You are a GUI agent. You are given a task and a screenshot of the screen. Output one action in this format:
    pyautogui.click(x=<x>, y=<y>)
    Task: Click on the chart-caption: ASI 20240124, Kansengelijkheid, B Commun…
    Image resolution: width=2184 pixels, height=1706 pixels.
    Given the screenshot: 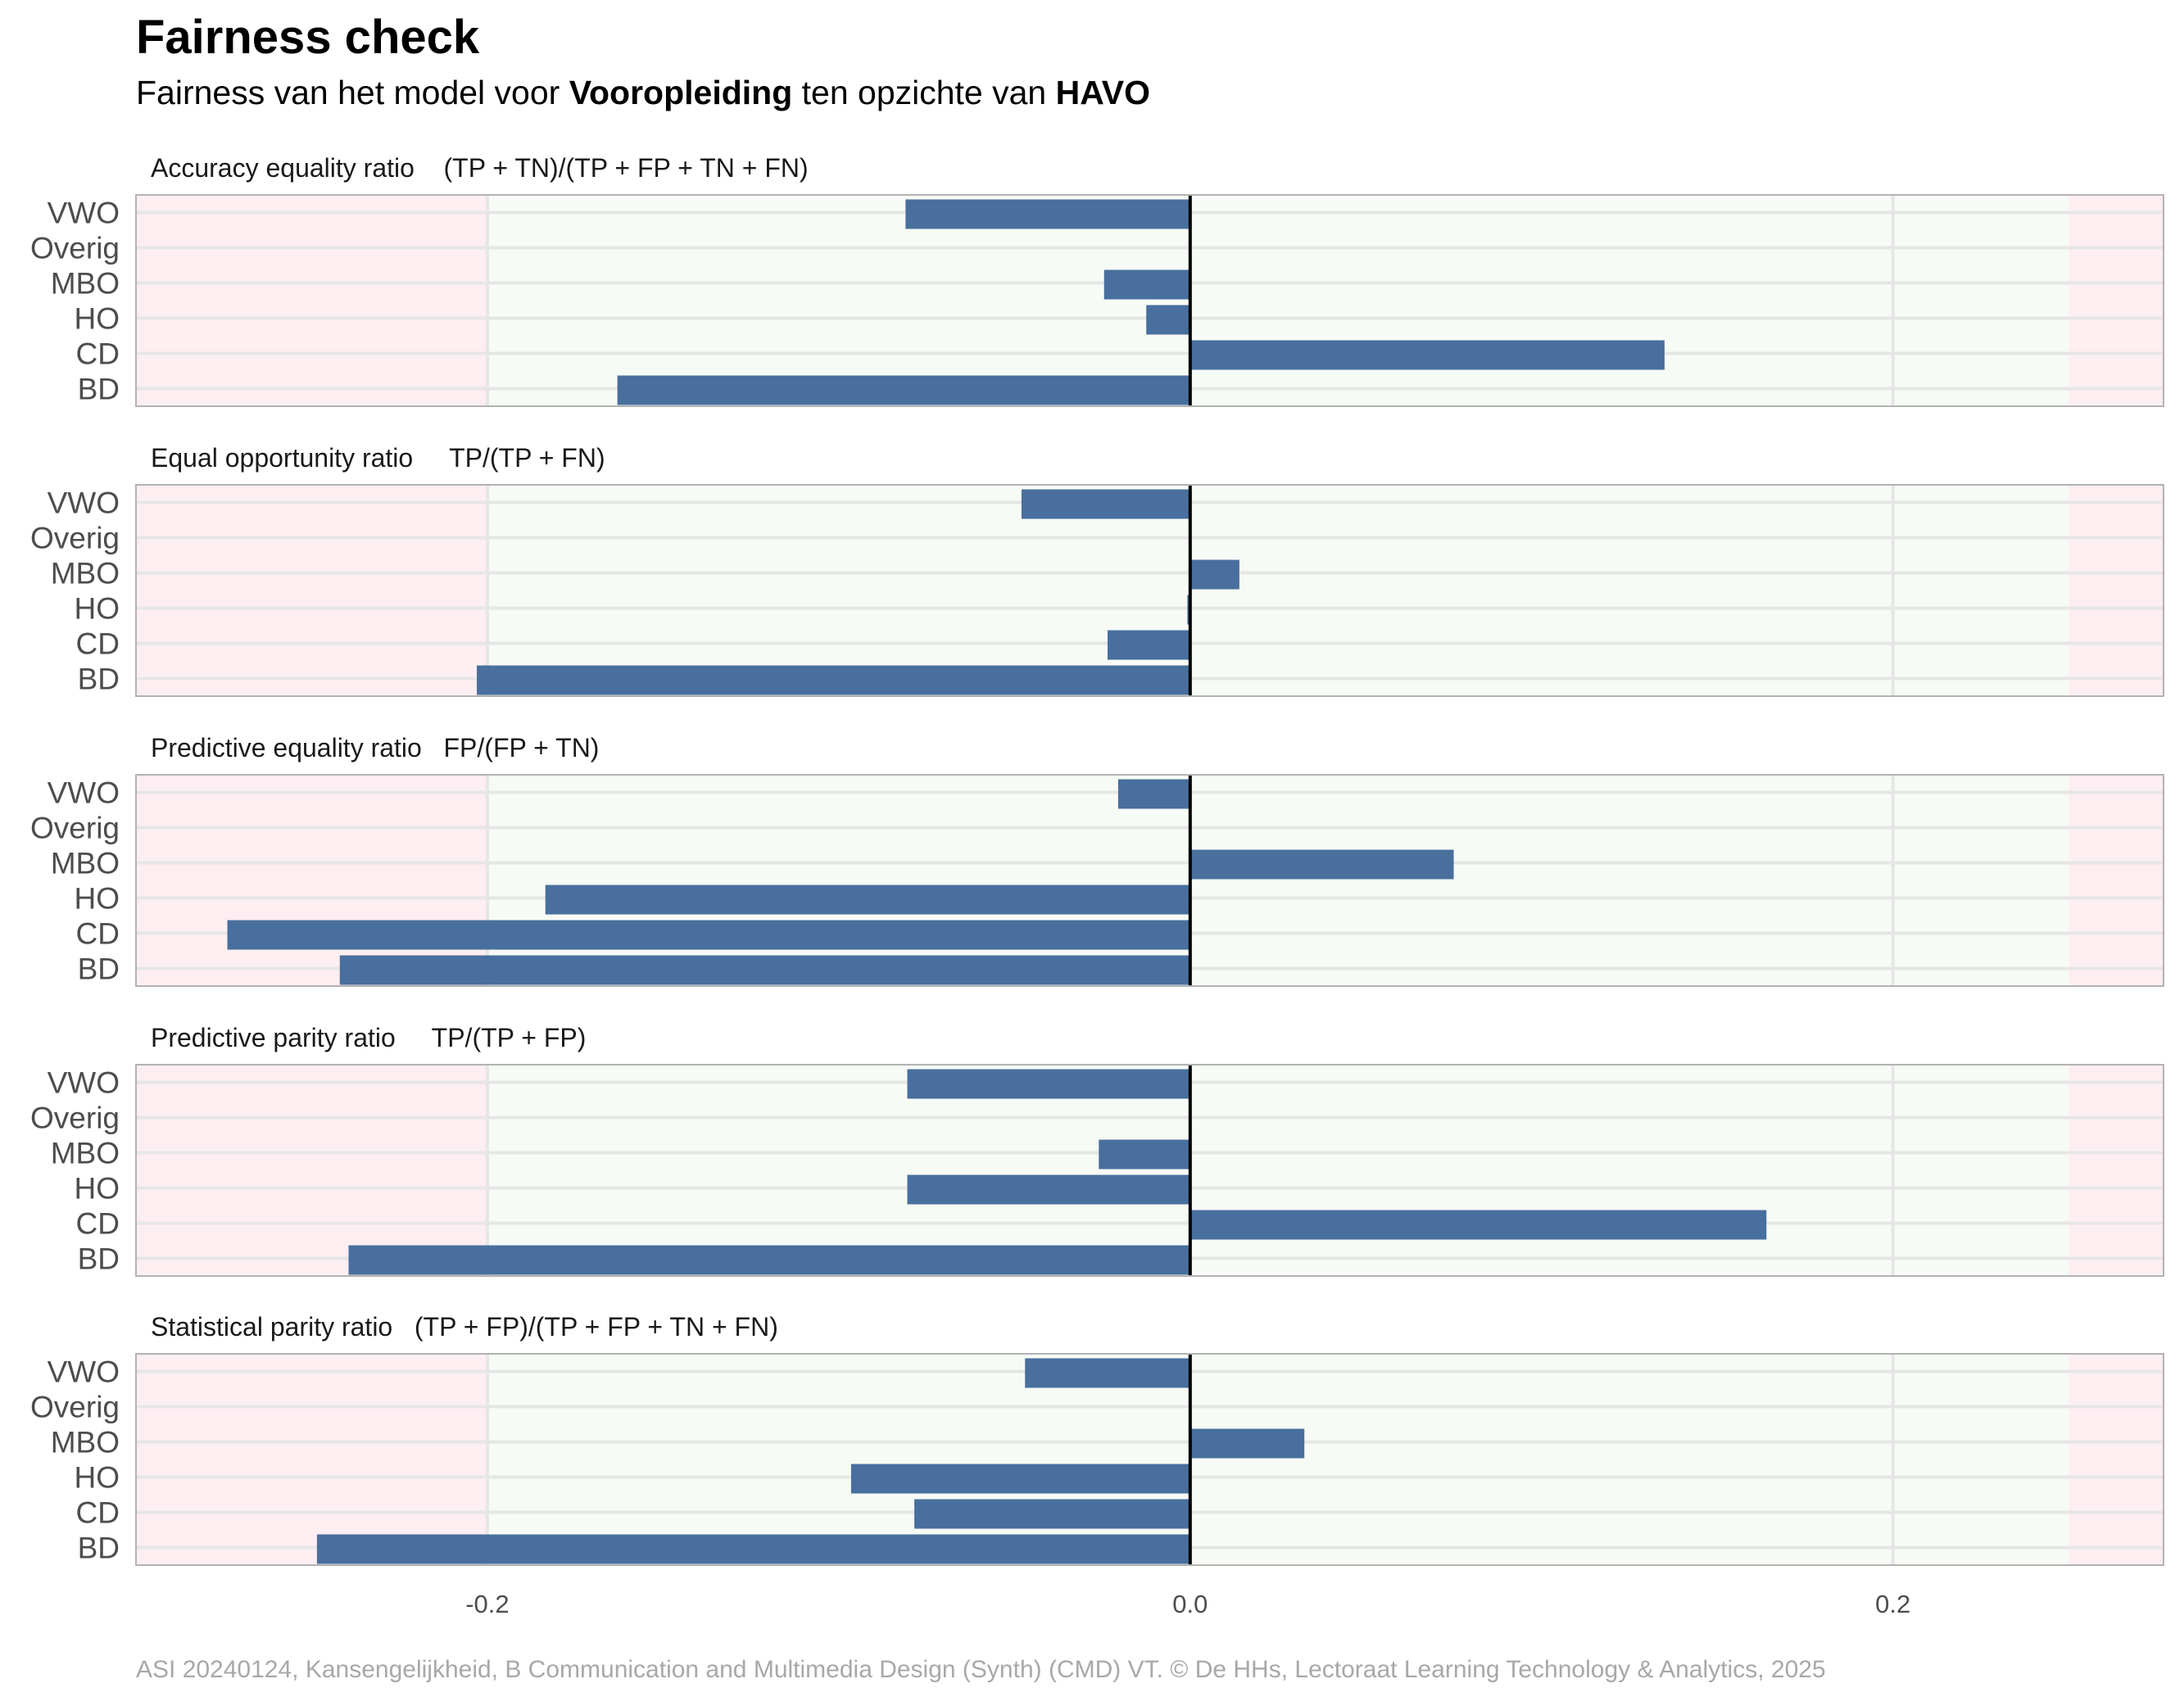 What is the action you would take?
    pyautogui.click(x=981, y=1669)
    